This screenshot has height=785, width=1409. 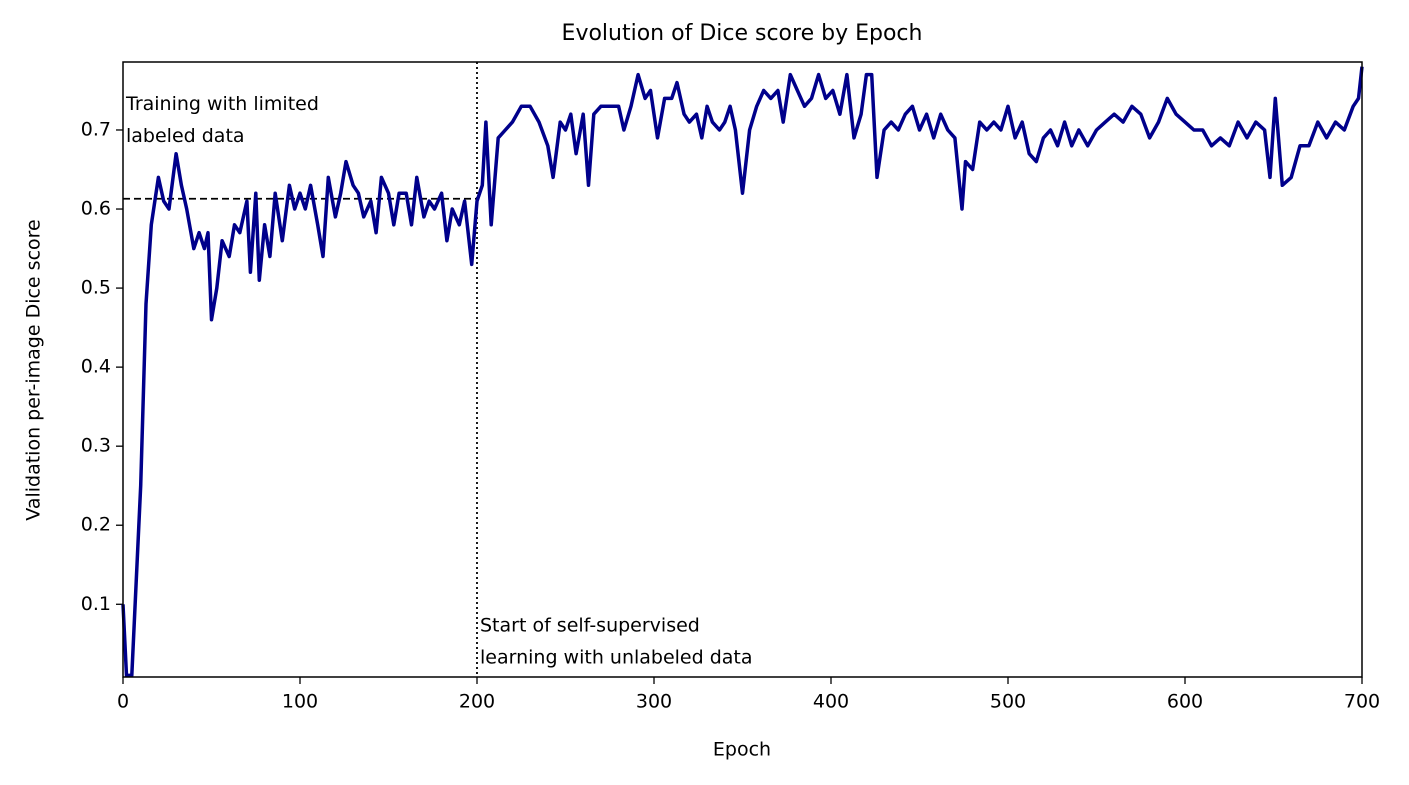 I want to click on x-tick-label: 600, so click(x=1185, y=702).